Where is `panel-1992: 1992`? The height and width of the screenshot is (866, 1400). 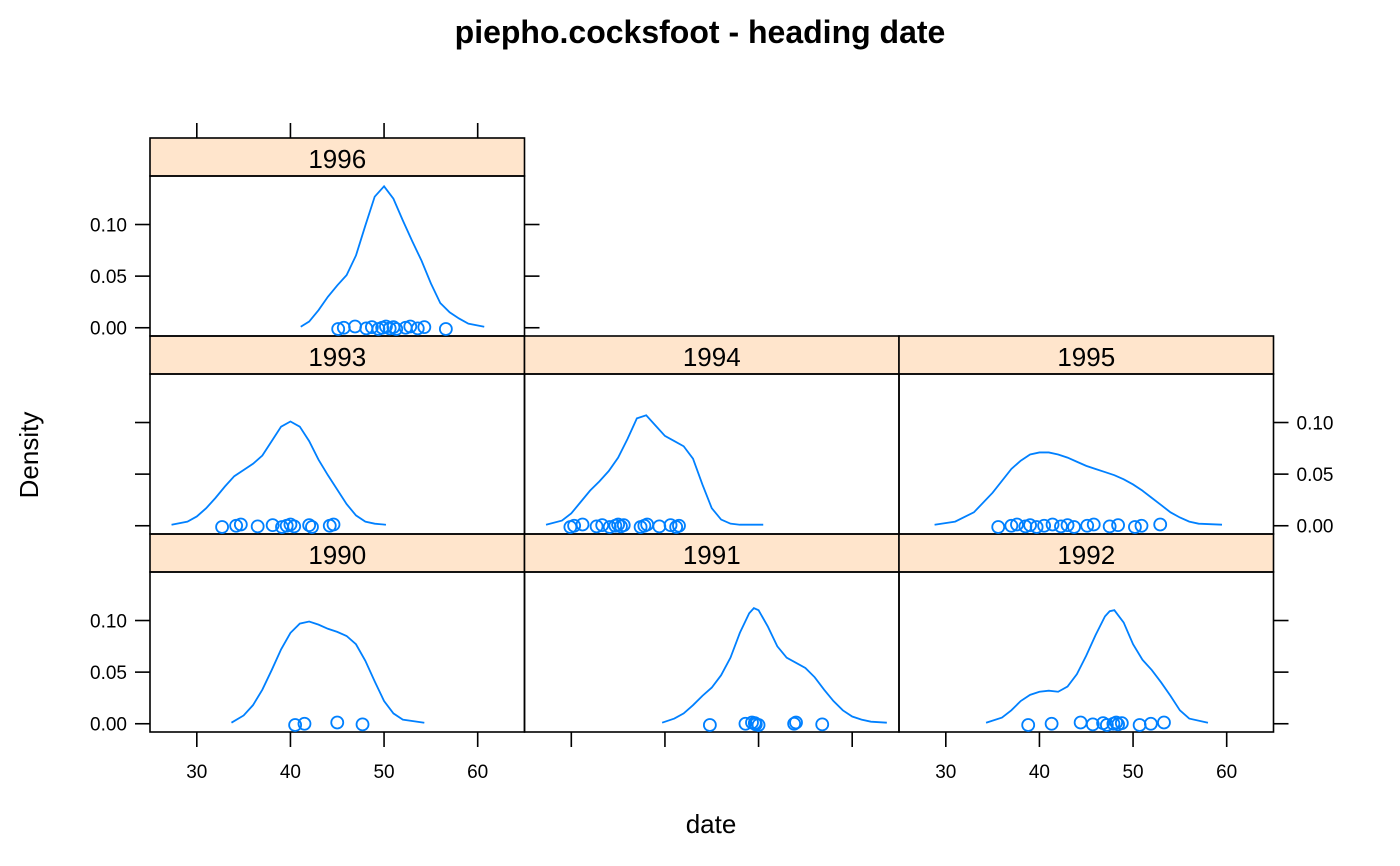 panel-1992: 1992 is located at coordinates (1086, 633).